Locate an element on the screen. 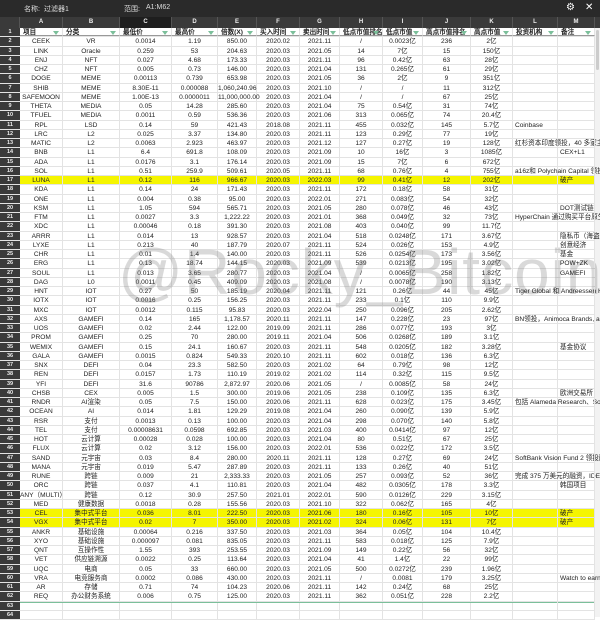 This screenshot has height=620, width=600. row-number: 63 is located at coordinates (10, 605).